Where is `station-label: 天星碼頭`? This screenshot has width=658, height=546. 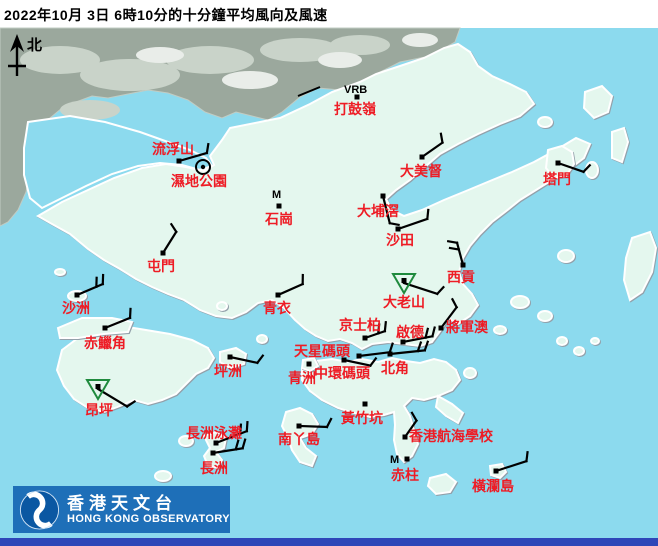
station-label: 天星碼頭 is located at coordinates (322, 351).